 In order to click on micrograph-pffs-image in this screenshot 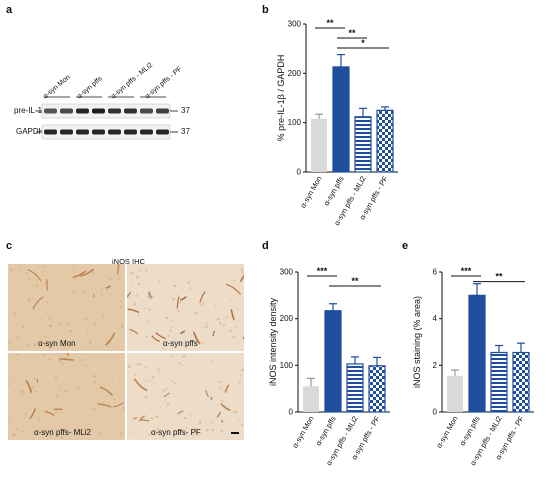, I will do `click(185, 307)`.